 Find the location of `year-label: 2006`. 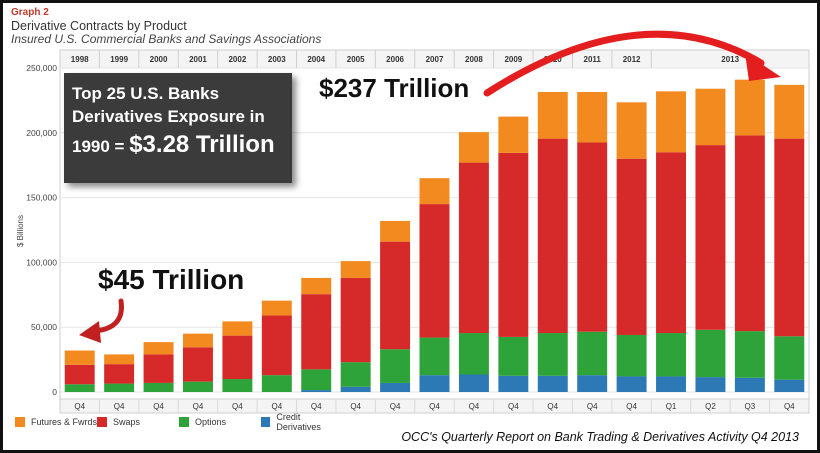

year-label: 2006 is located at coordinates (395, 59).